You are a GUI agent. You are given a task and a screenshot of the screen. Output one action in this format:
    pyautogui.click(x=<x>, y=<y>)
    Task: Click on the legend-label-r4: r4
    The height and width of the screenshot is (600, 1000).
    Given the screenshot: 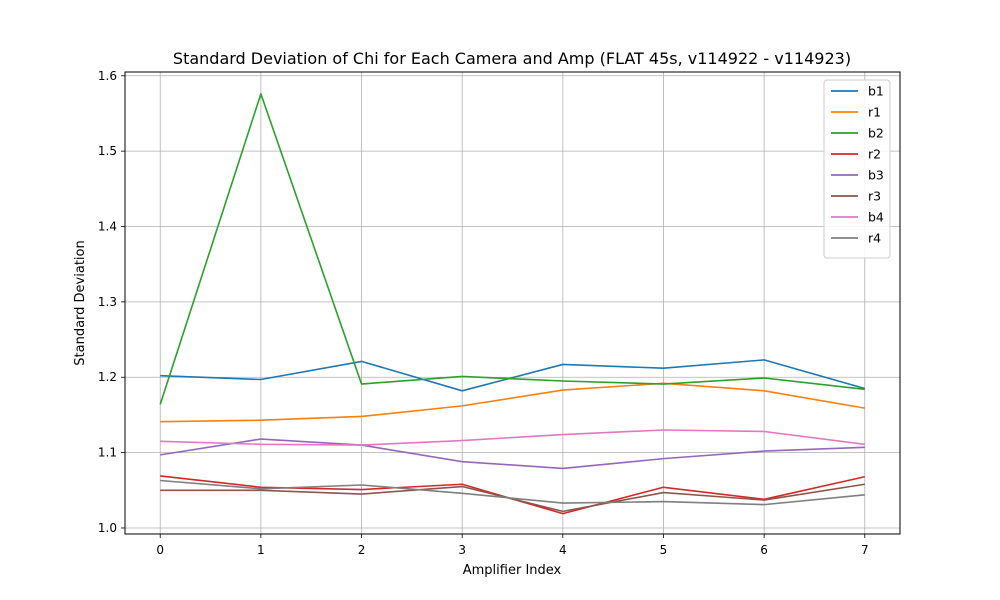 What is the action you would take?
    pyautogui.click(x=874, y=238)
    